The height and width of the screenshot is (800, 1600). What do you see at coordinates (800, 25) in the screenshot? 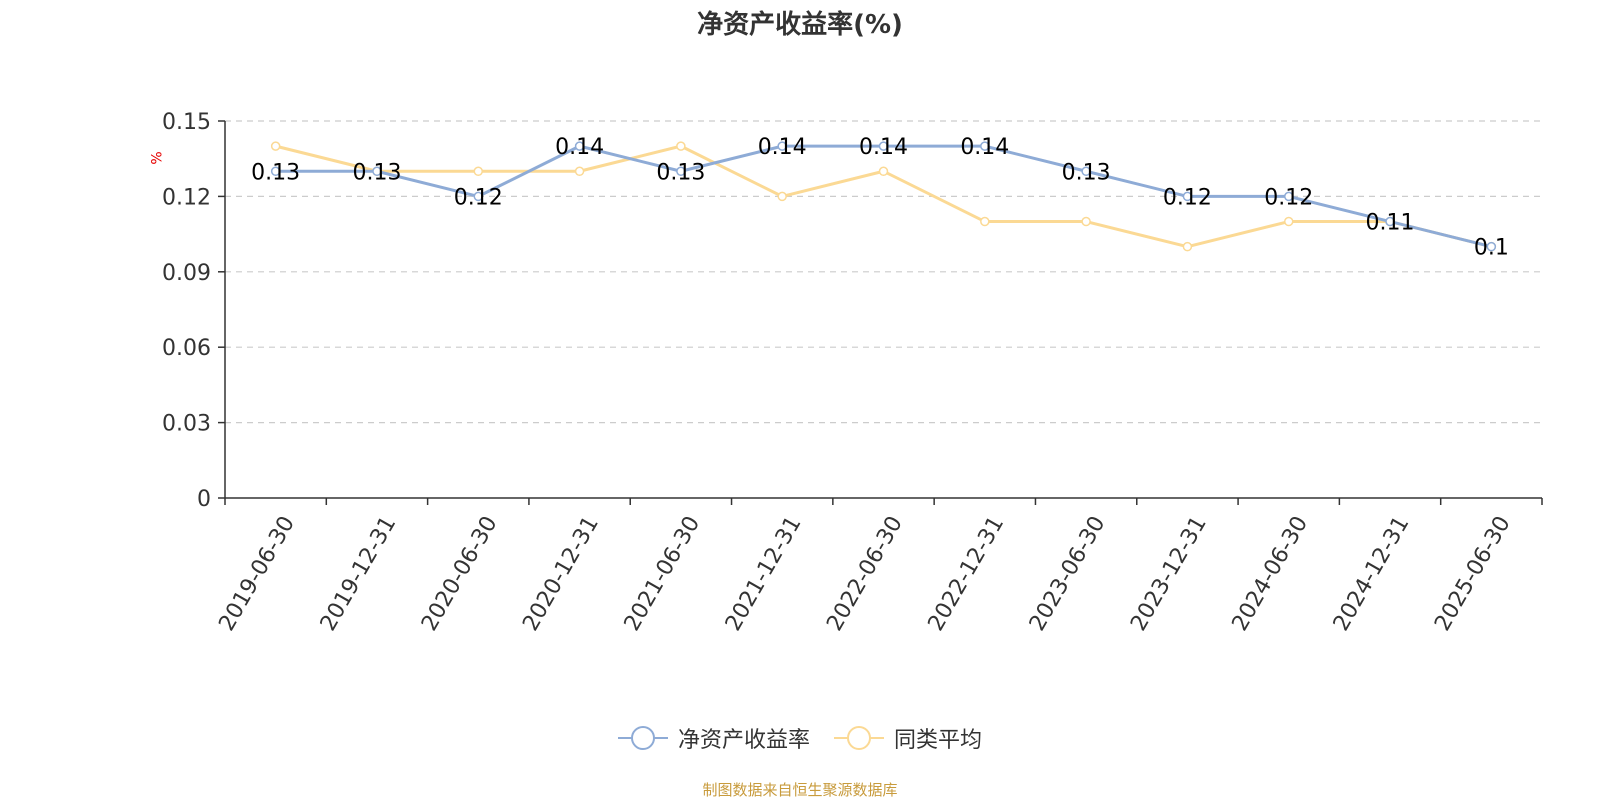
I see `chart-title: 净资产收益率(%)` at bounding box center [800, 25].